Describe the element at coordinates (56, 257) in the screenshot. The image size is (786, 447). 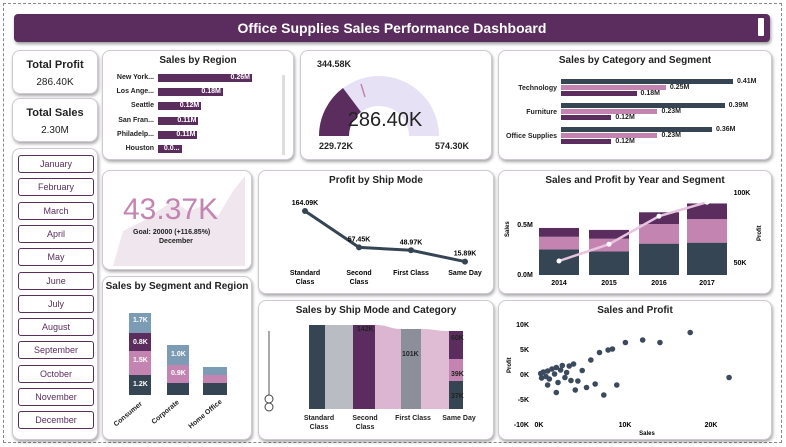
I see `month-may: May` at that location.